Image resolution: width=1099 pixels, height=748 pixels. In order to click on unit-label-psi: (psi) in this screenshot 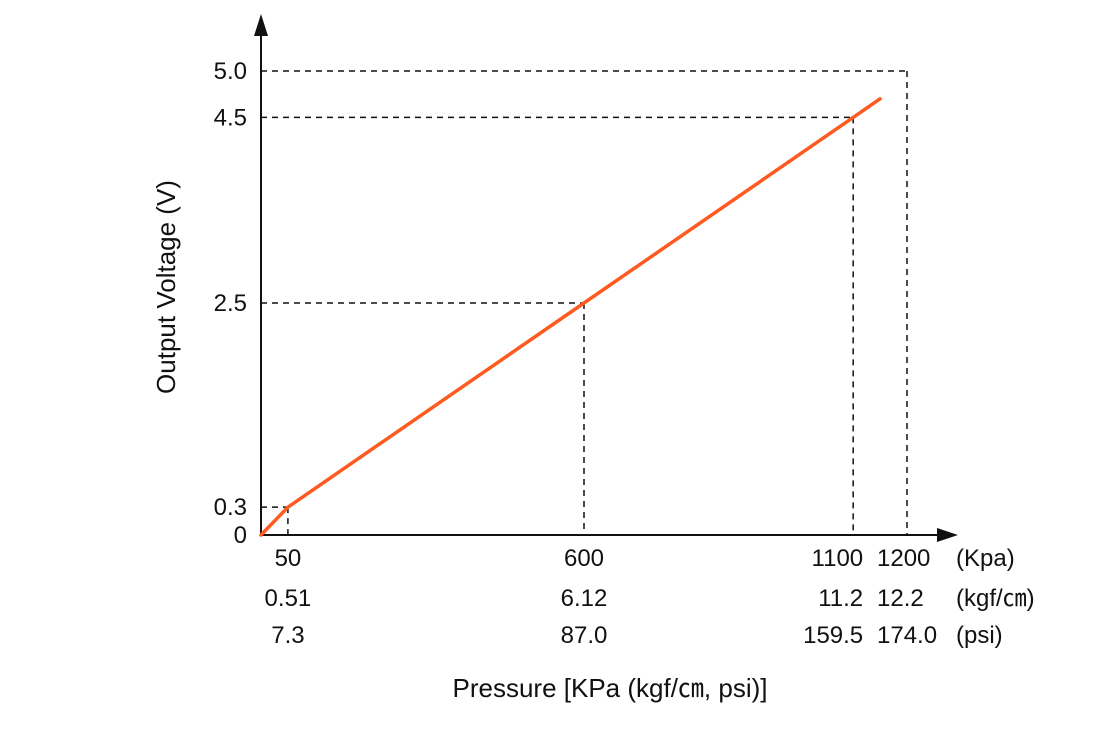, I will do `click(979, 635)`.